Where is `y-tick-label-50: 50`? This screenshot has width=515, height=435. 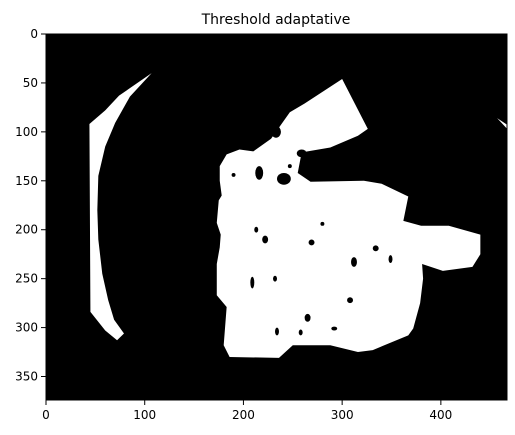
y-tick-label-50: 50 is located at coordinates (30, 83).